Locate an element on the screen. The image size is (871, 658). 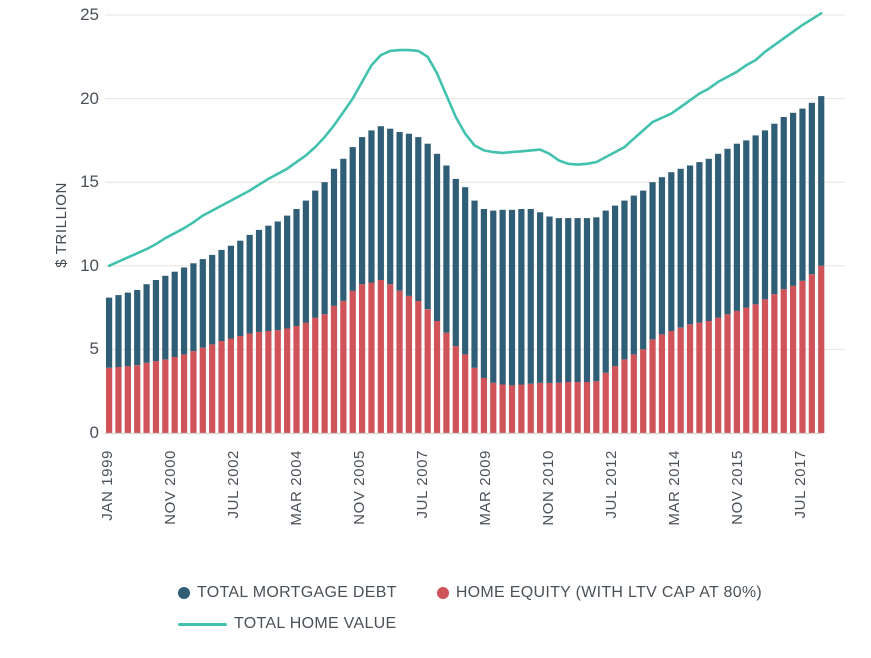
home-equity-swatch-icon is located at coordinates (442, 593).